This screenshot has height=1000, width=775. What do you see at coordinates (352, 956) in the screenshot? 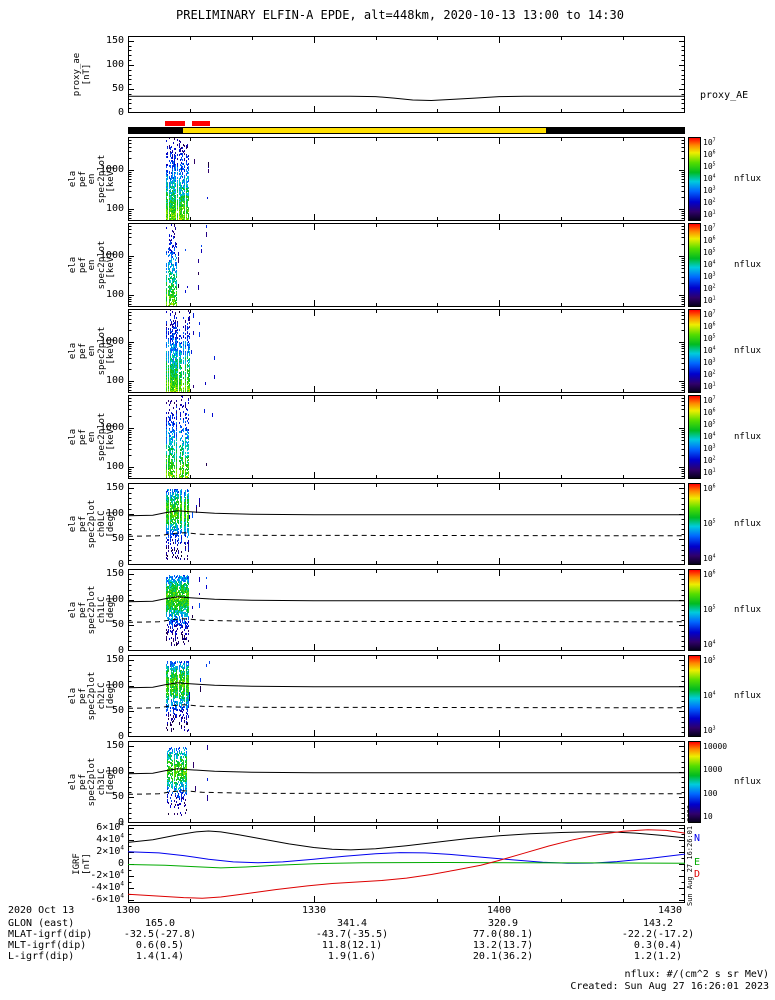
I see `row-value: 1.9(1.6)` at bounding box center [352, 956].